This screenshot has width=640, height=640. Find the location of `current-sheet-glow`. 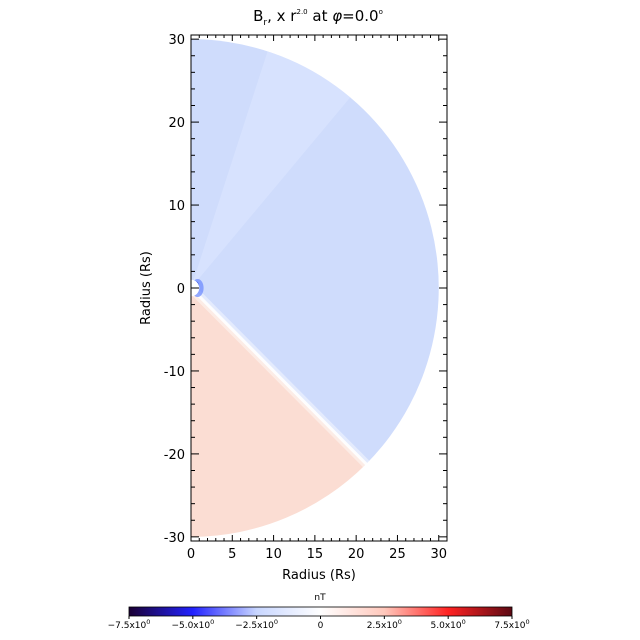

current-sheet-glow is located at coordinates (280, 377).